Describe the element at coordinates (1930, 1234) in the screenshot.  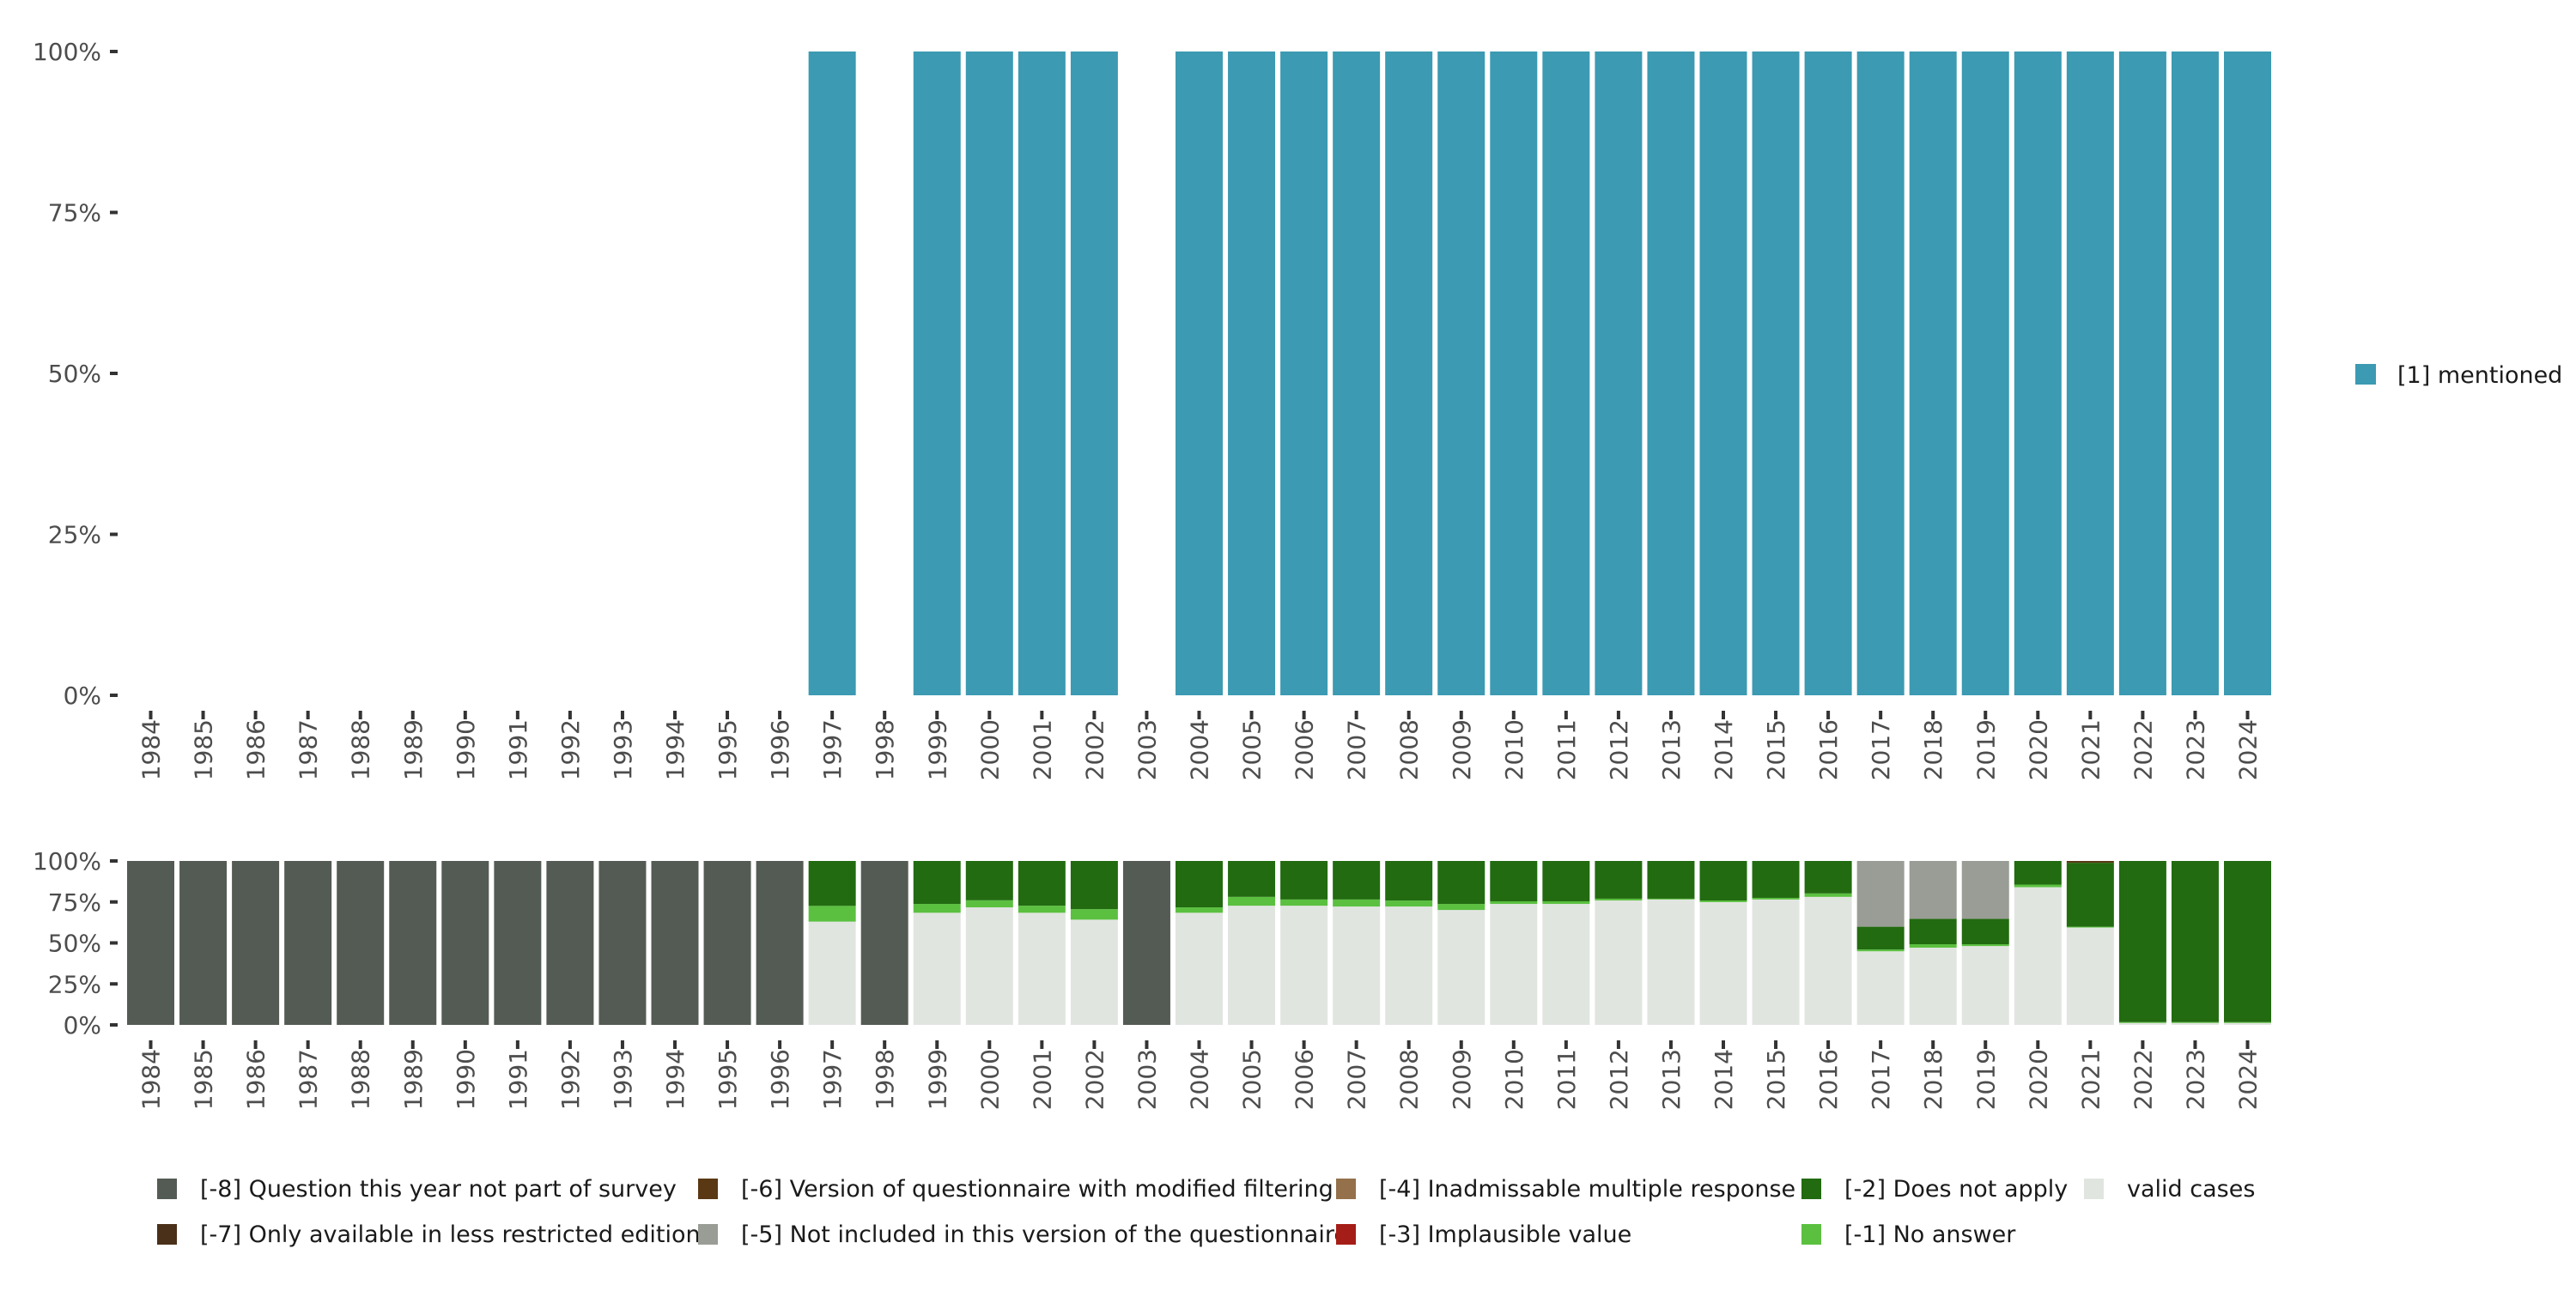
I see `legend-label: [-1] No answer` at that location.